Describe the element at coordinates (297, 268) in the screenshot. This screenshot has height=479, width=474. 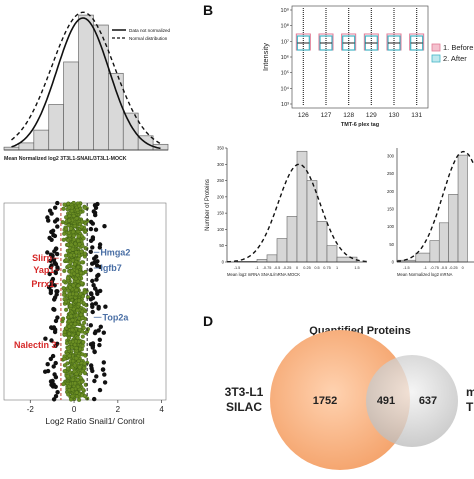
I see `histogram-b1-x-tick-label: 0` at that location.